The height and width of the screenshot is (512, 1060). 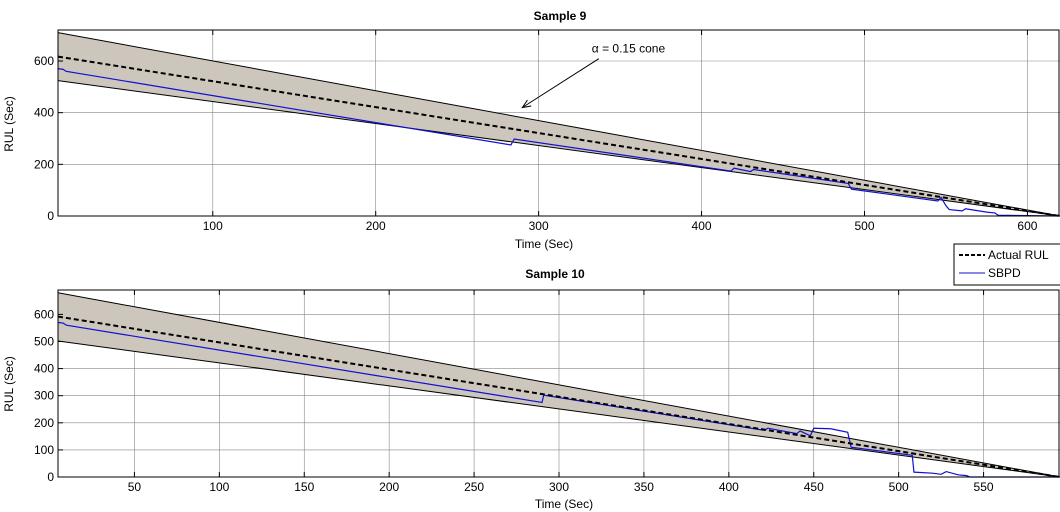 What do you see at coordinates (44, 396) in the screenshot?
I see `y-tick-label: 300` at bounding box center [44, 396].